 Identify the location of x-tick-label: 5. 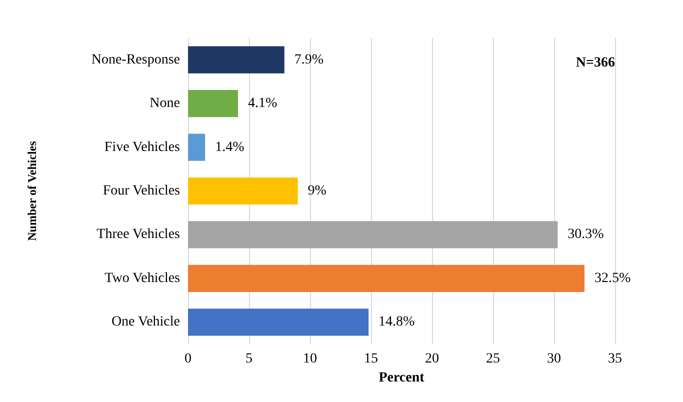
(249, 359).